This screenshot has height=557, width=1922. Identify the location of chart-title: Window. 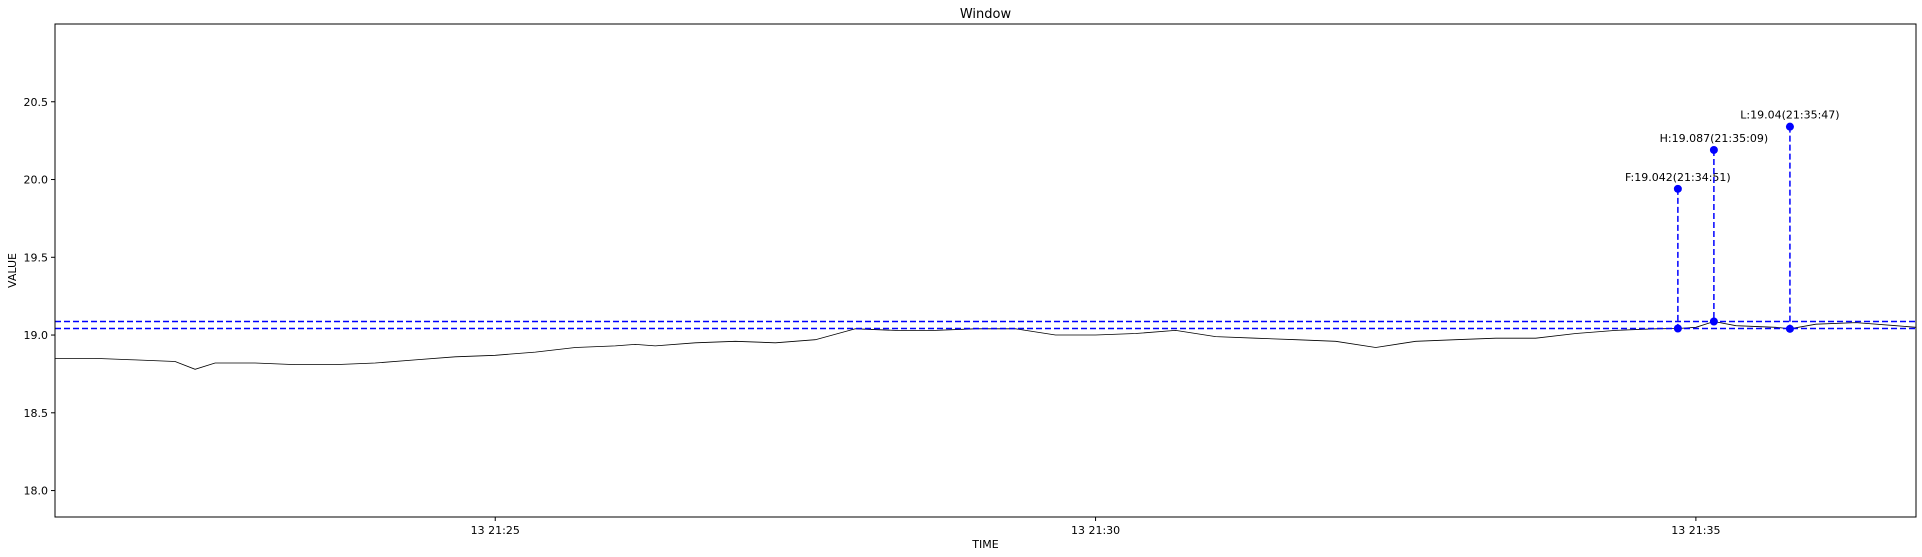
(986, 14).